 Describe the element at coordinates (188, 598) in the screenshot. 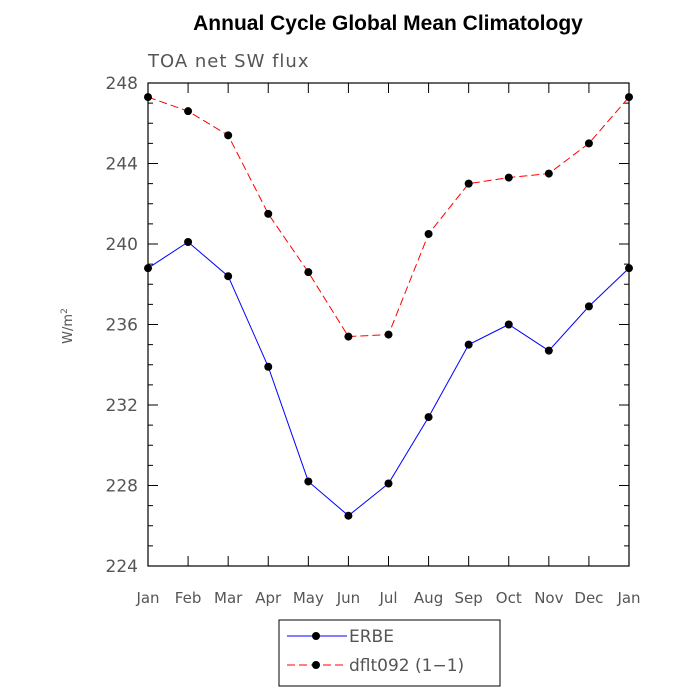

I see `x-tick-label: Feb` at that location.